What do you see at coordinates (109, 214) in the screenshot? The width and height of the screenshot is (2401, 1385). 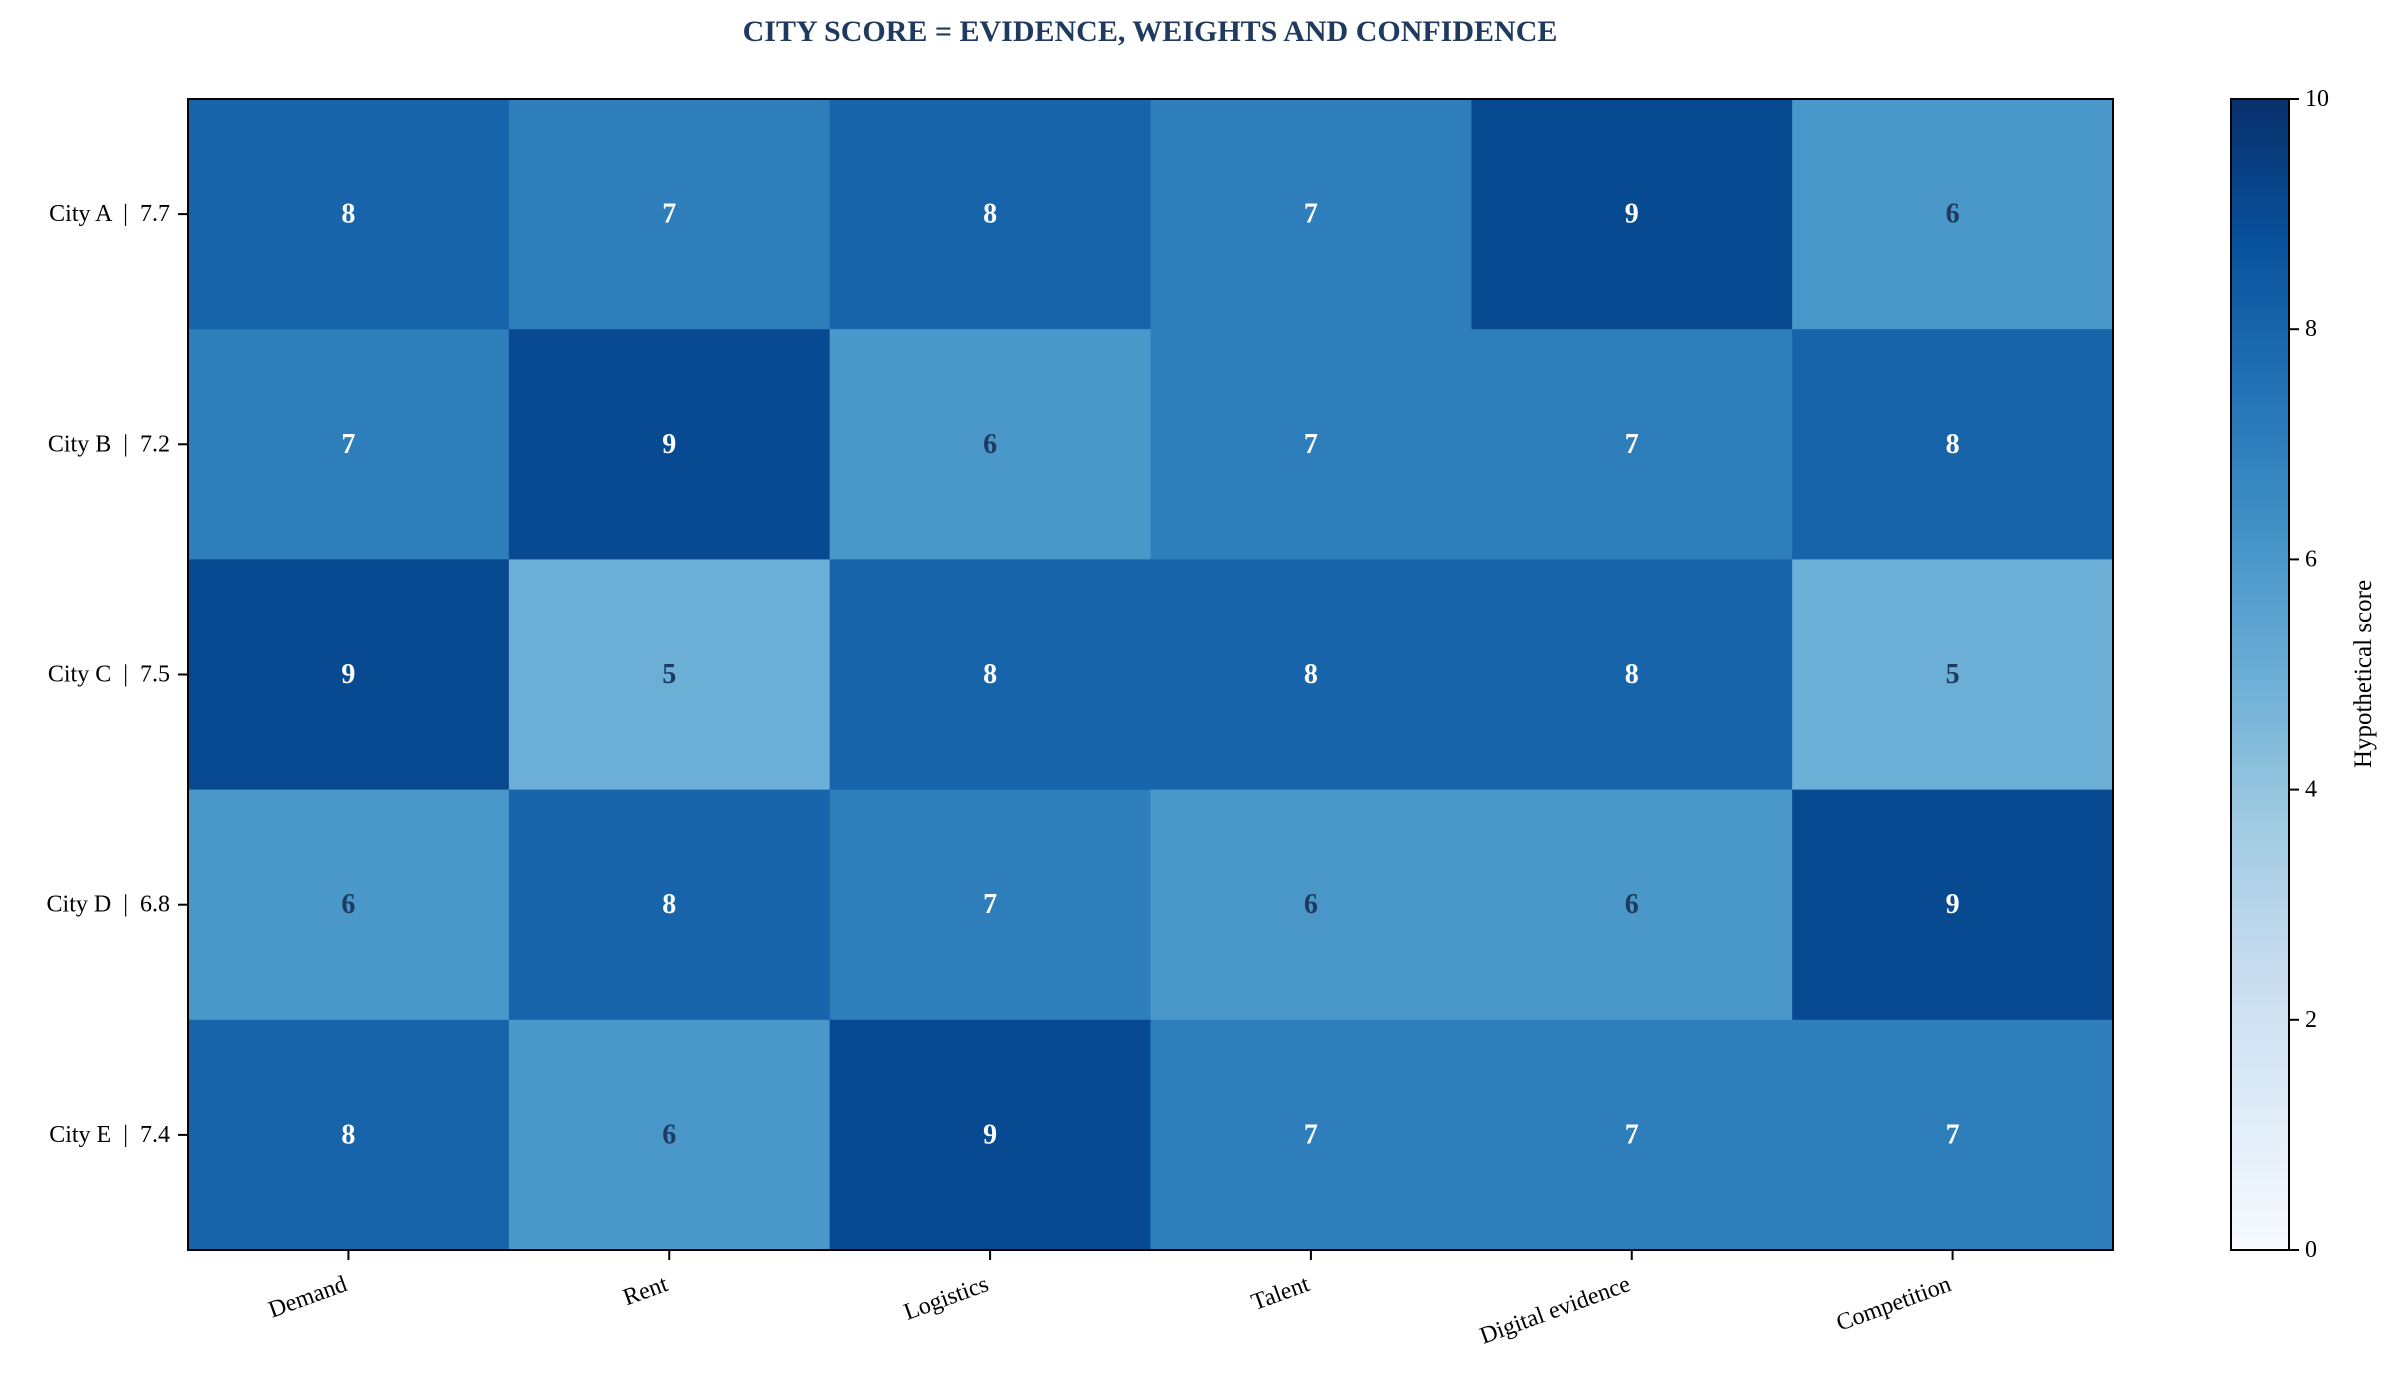 I see `y-tick-label: City A | 7.7` at bounding box center [109, 214].